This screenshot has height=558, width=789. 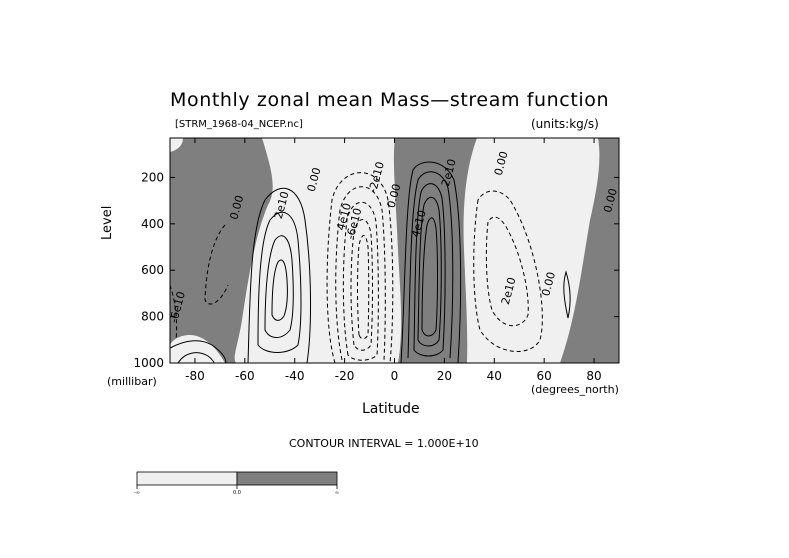 What do you see at coordinates (152, 177) in the screenshot?
I see `y-tick-label: 200` at bounding box center [152, 177].